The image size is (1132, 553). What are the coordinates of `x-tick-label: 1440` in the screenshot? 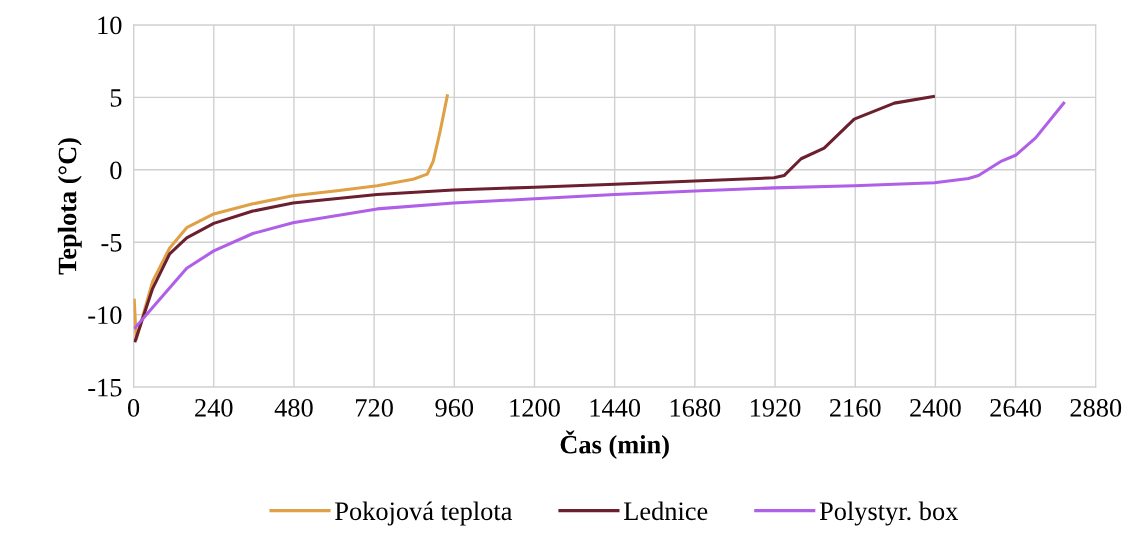 It's located at (615, 407).